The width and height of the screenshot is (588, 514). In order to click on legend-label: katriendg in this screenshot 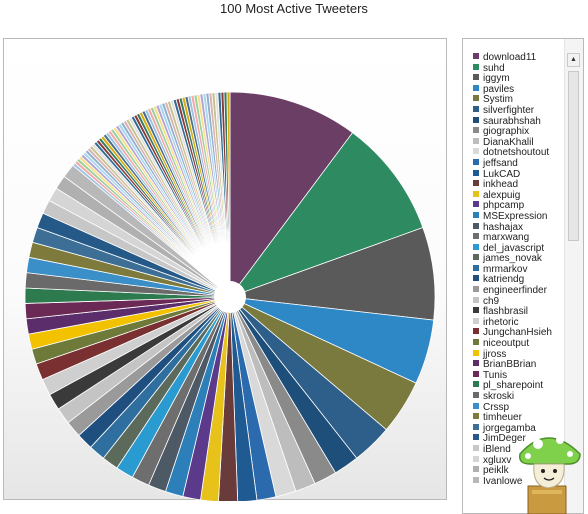, I will do `click(504, 280)`.